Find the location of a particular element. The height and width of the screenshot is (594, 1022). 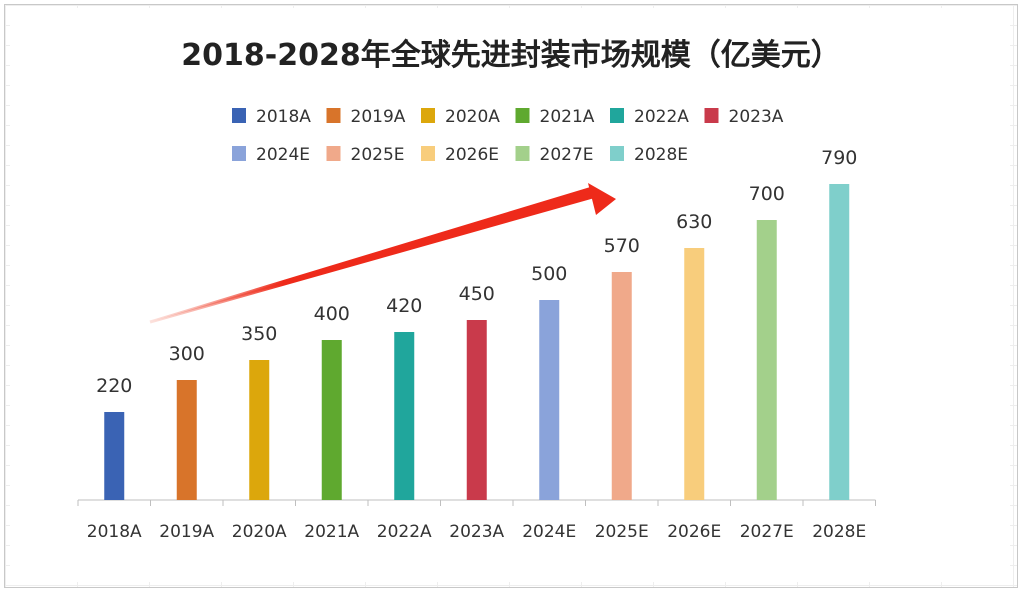

legend-label: 2026E is located at coordinates (472, 155).